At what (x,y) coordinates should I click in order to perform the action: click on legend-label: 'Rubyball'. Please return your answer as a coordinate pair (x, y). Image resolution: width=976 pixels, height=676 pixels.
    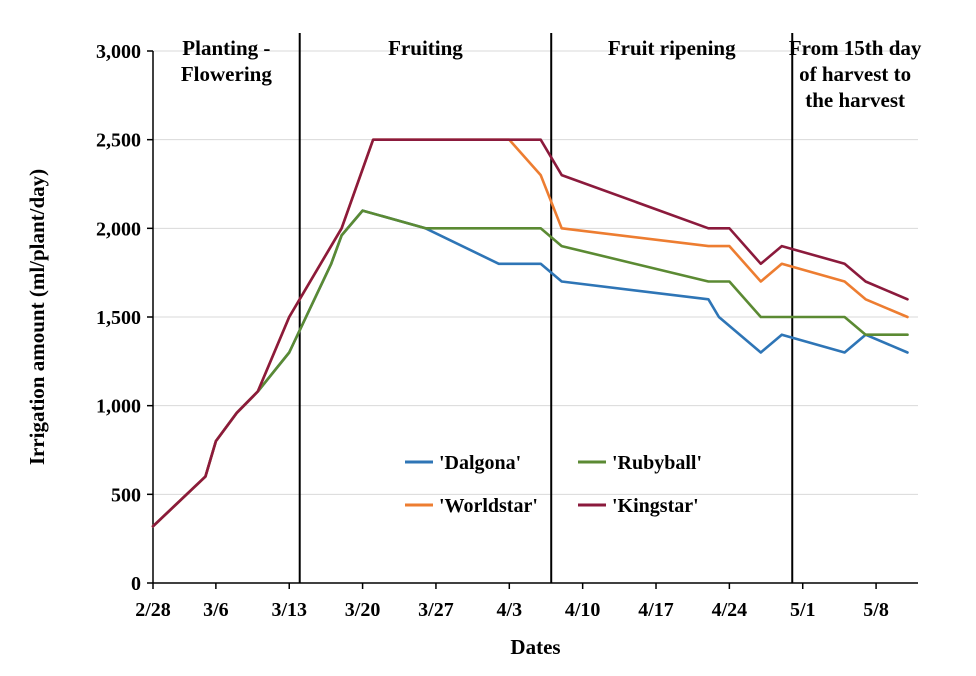
    Looking at the image, I should click on (657, 463).